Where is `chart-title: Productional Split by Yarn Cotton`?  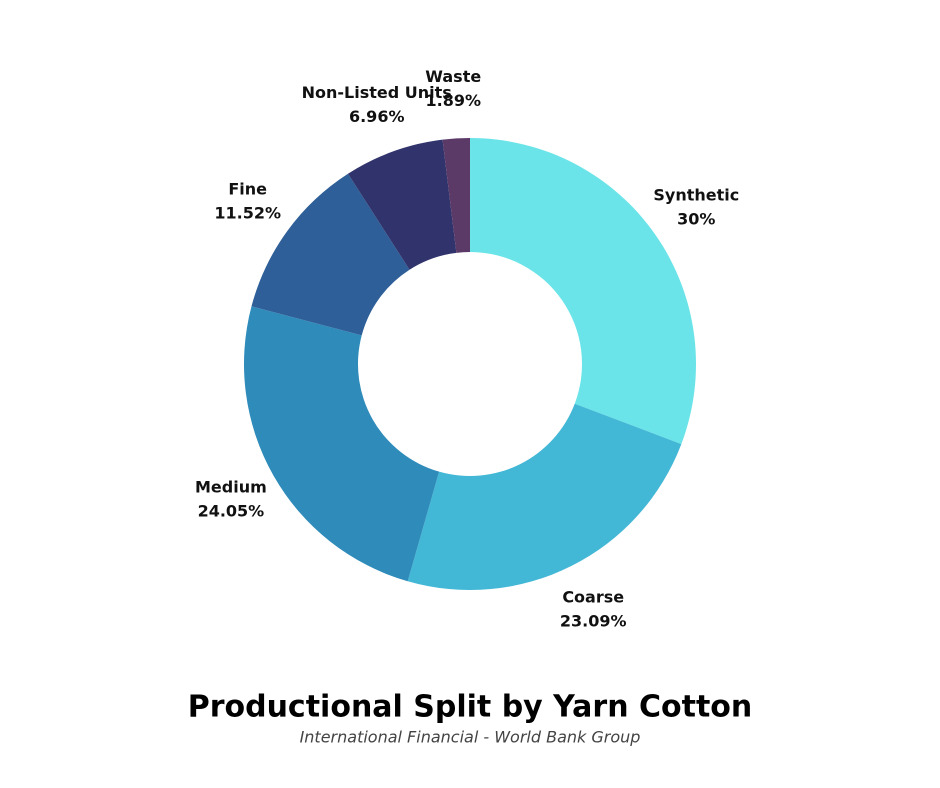
chart-title: Productional Split by Yarn Cotton is located at coordinates (470, 707).